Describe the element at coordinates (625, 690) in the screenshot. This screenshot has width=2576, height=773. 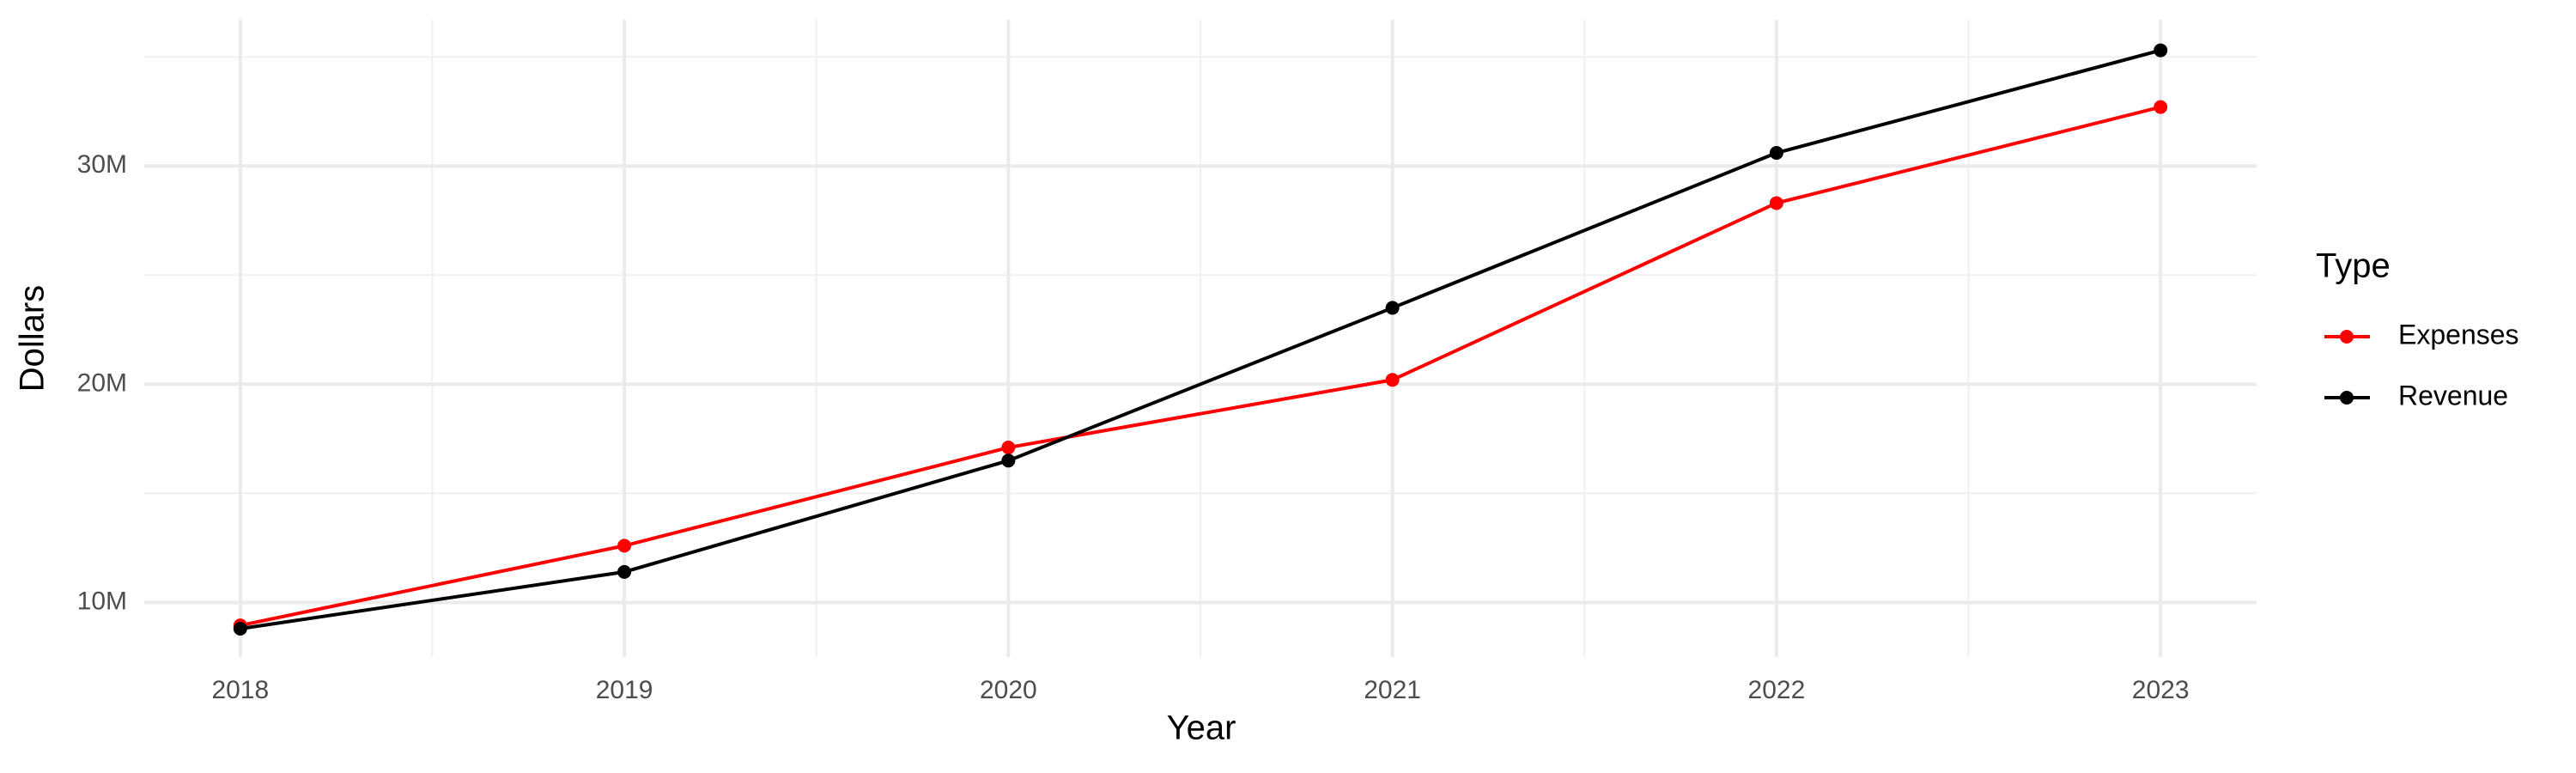
I see `x-tick-label: 2019` at that location.